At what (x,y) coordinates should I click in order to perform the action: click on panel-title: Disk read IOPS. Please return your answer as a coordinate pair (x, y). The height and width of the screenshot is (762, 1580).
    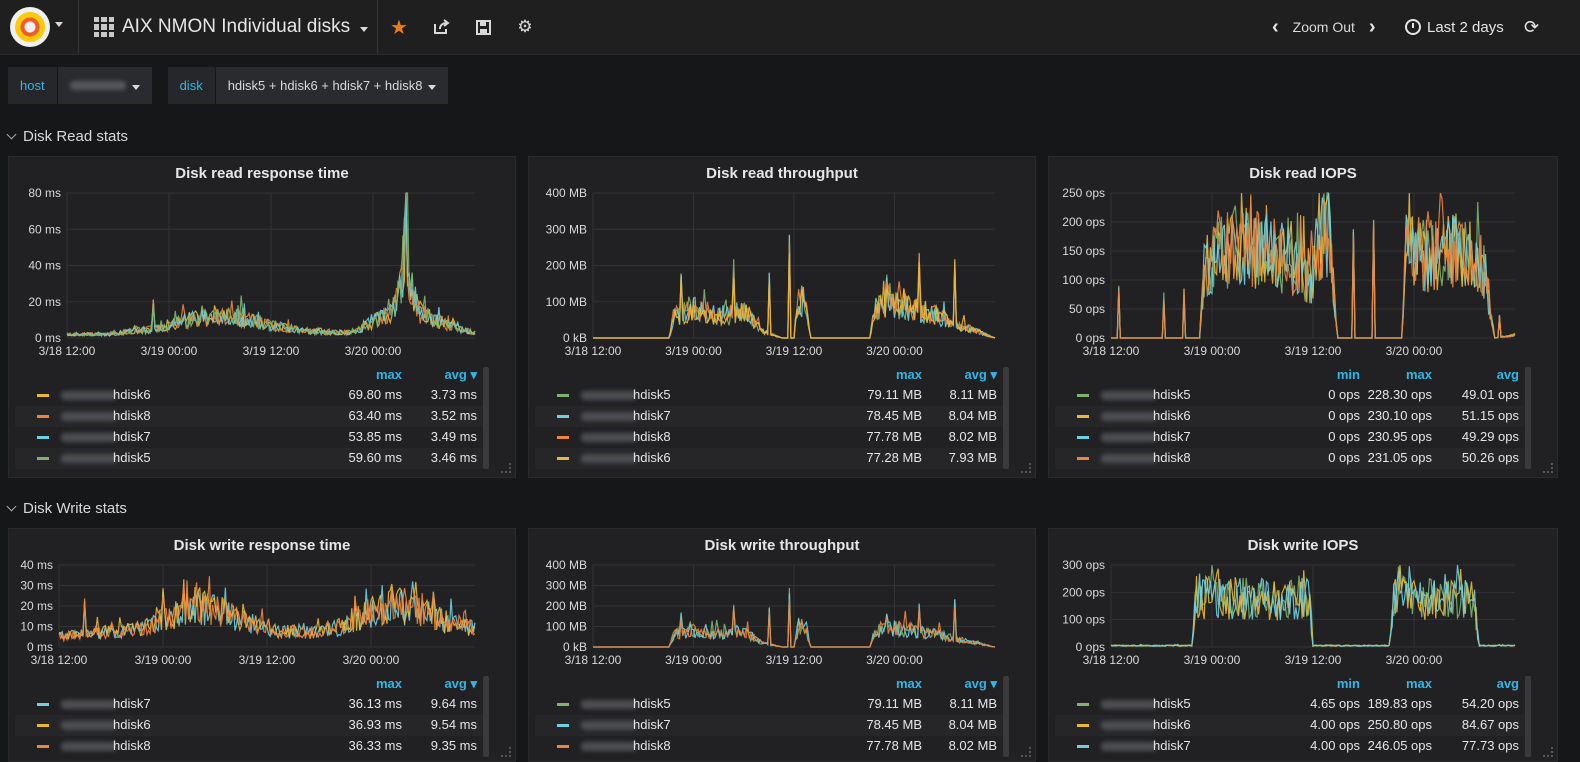
    Looking at the image, I should click on (1303, 173).